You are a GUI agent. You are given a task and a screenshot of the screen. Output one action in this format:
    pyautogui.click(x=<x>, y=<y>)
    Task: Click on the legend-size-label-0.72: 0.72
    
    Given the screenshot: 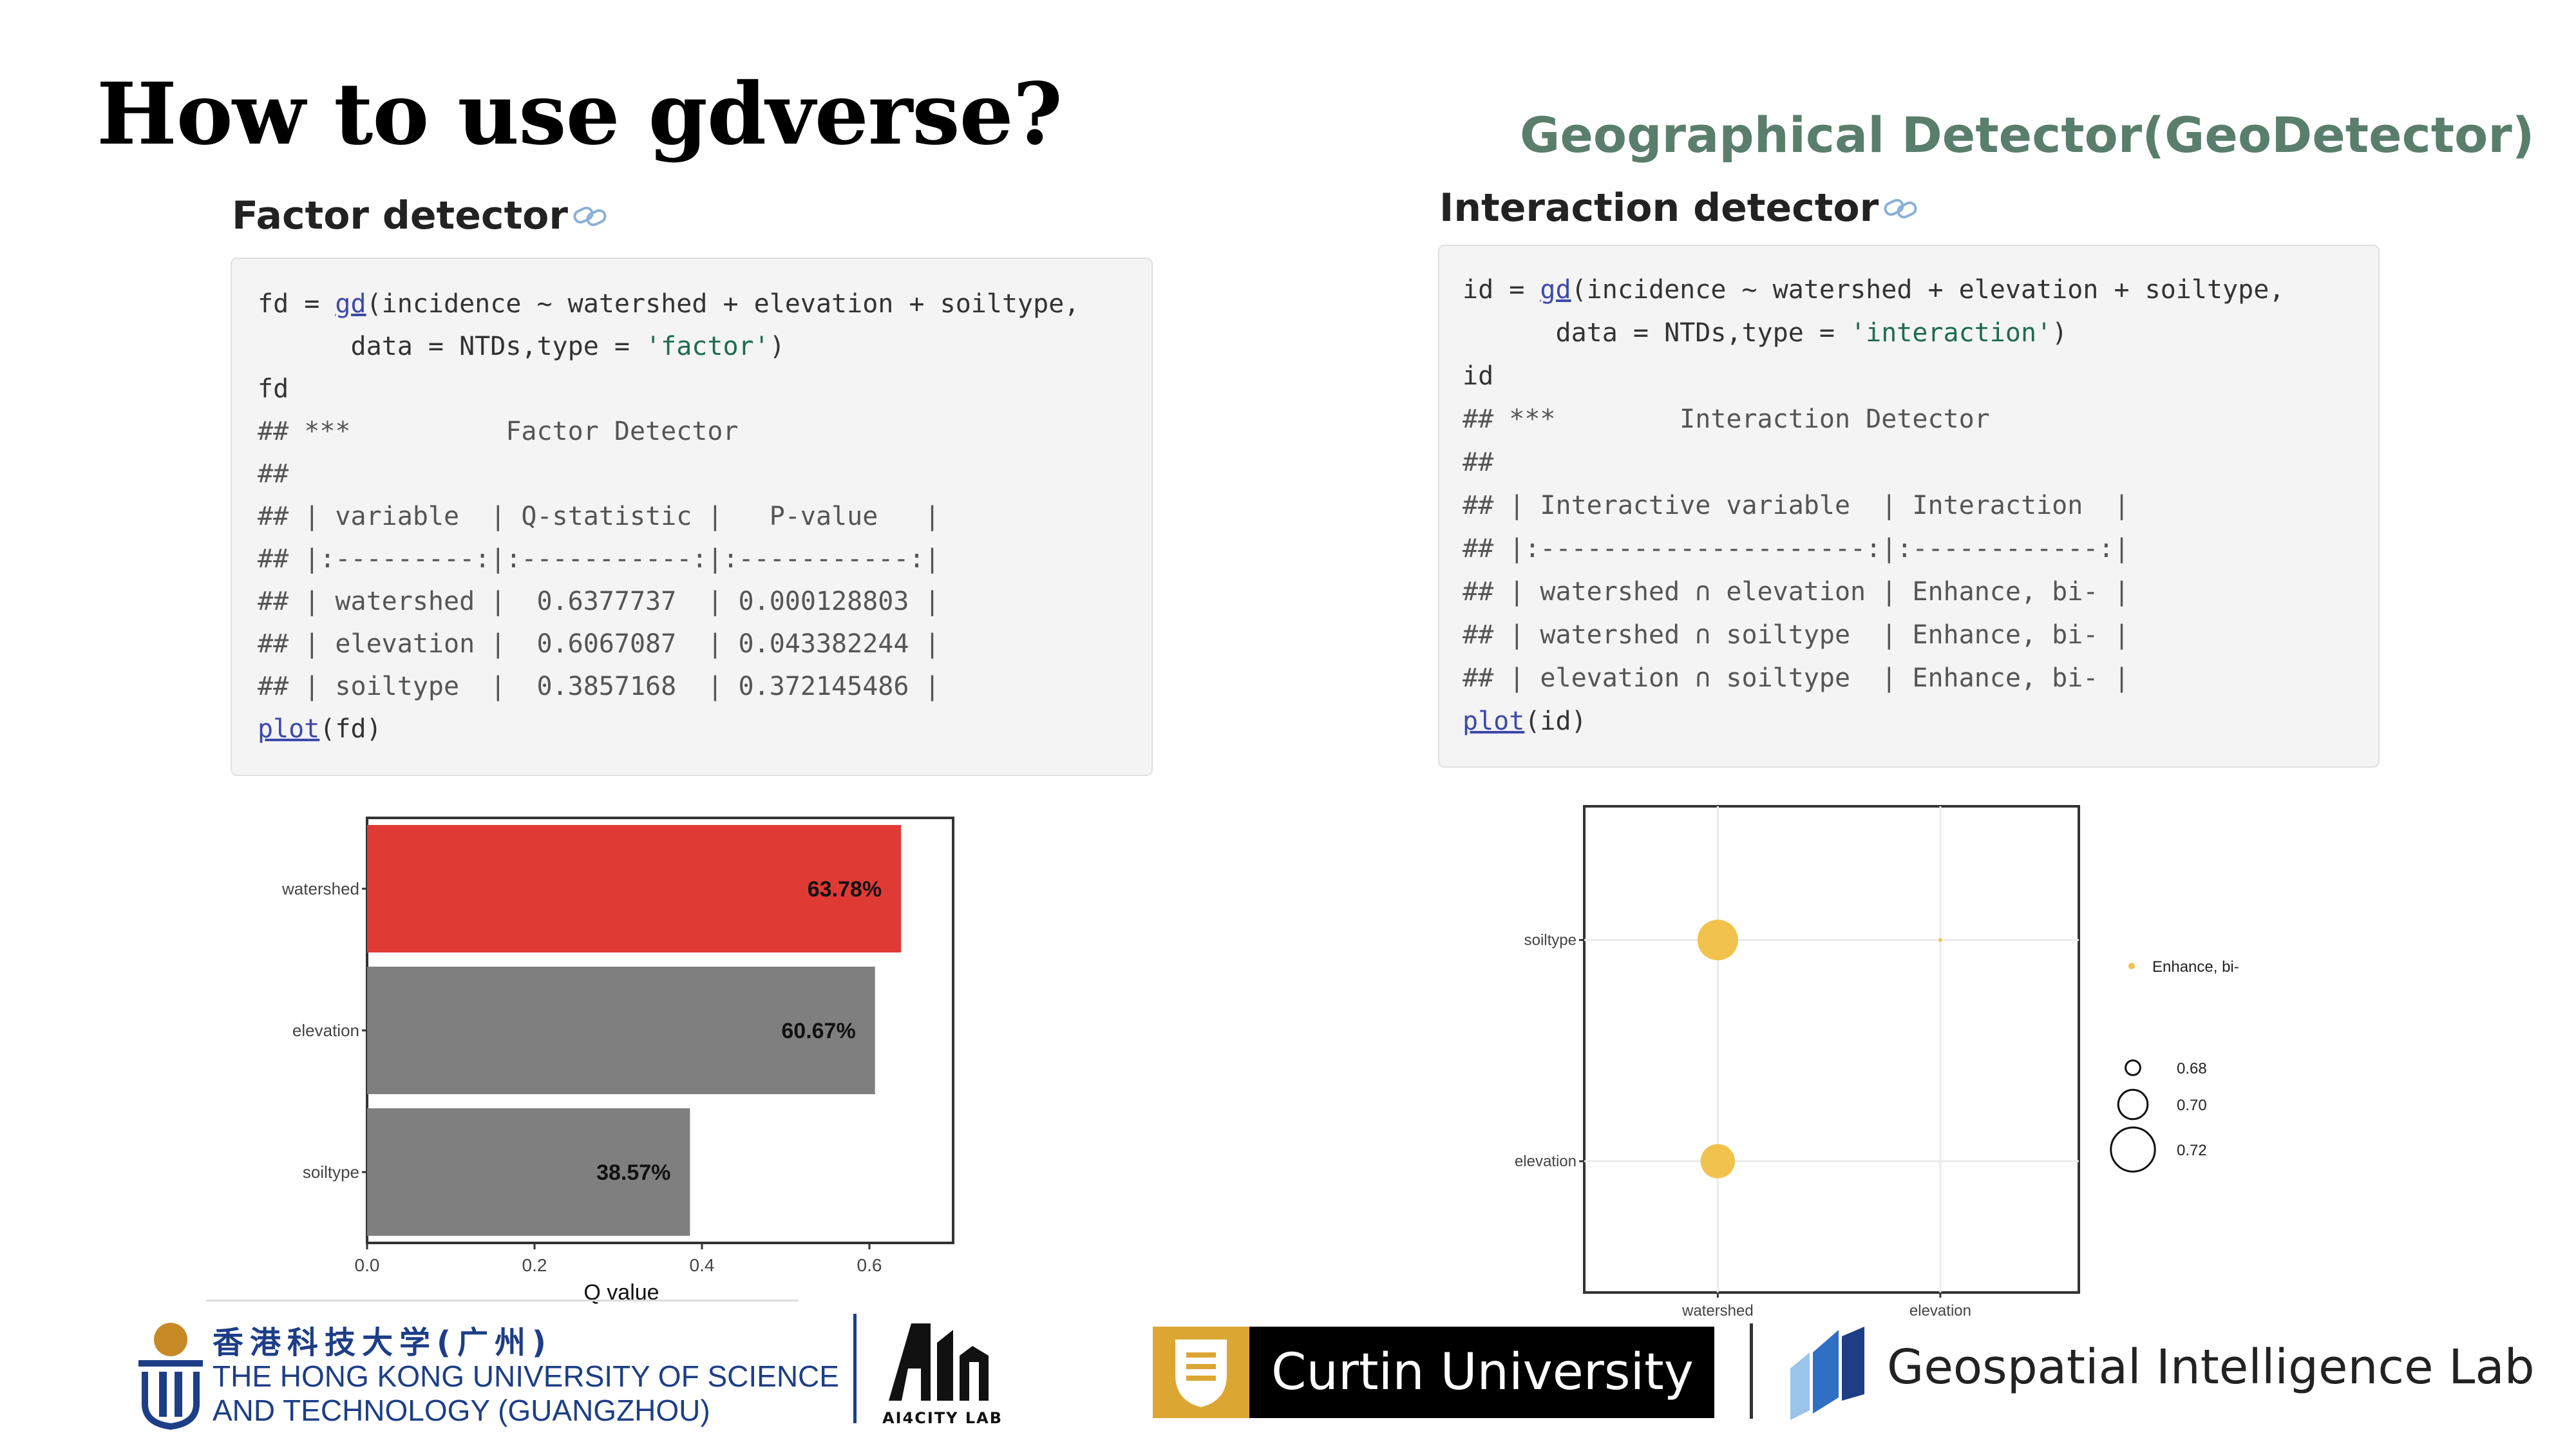 What is the action you would take?
    pyautogui.click(x=2192, y=1150)
    